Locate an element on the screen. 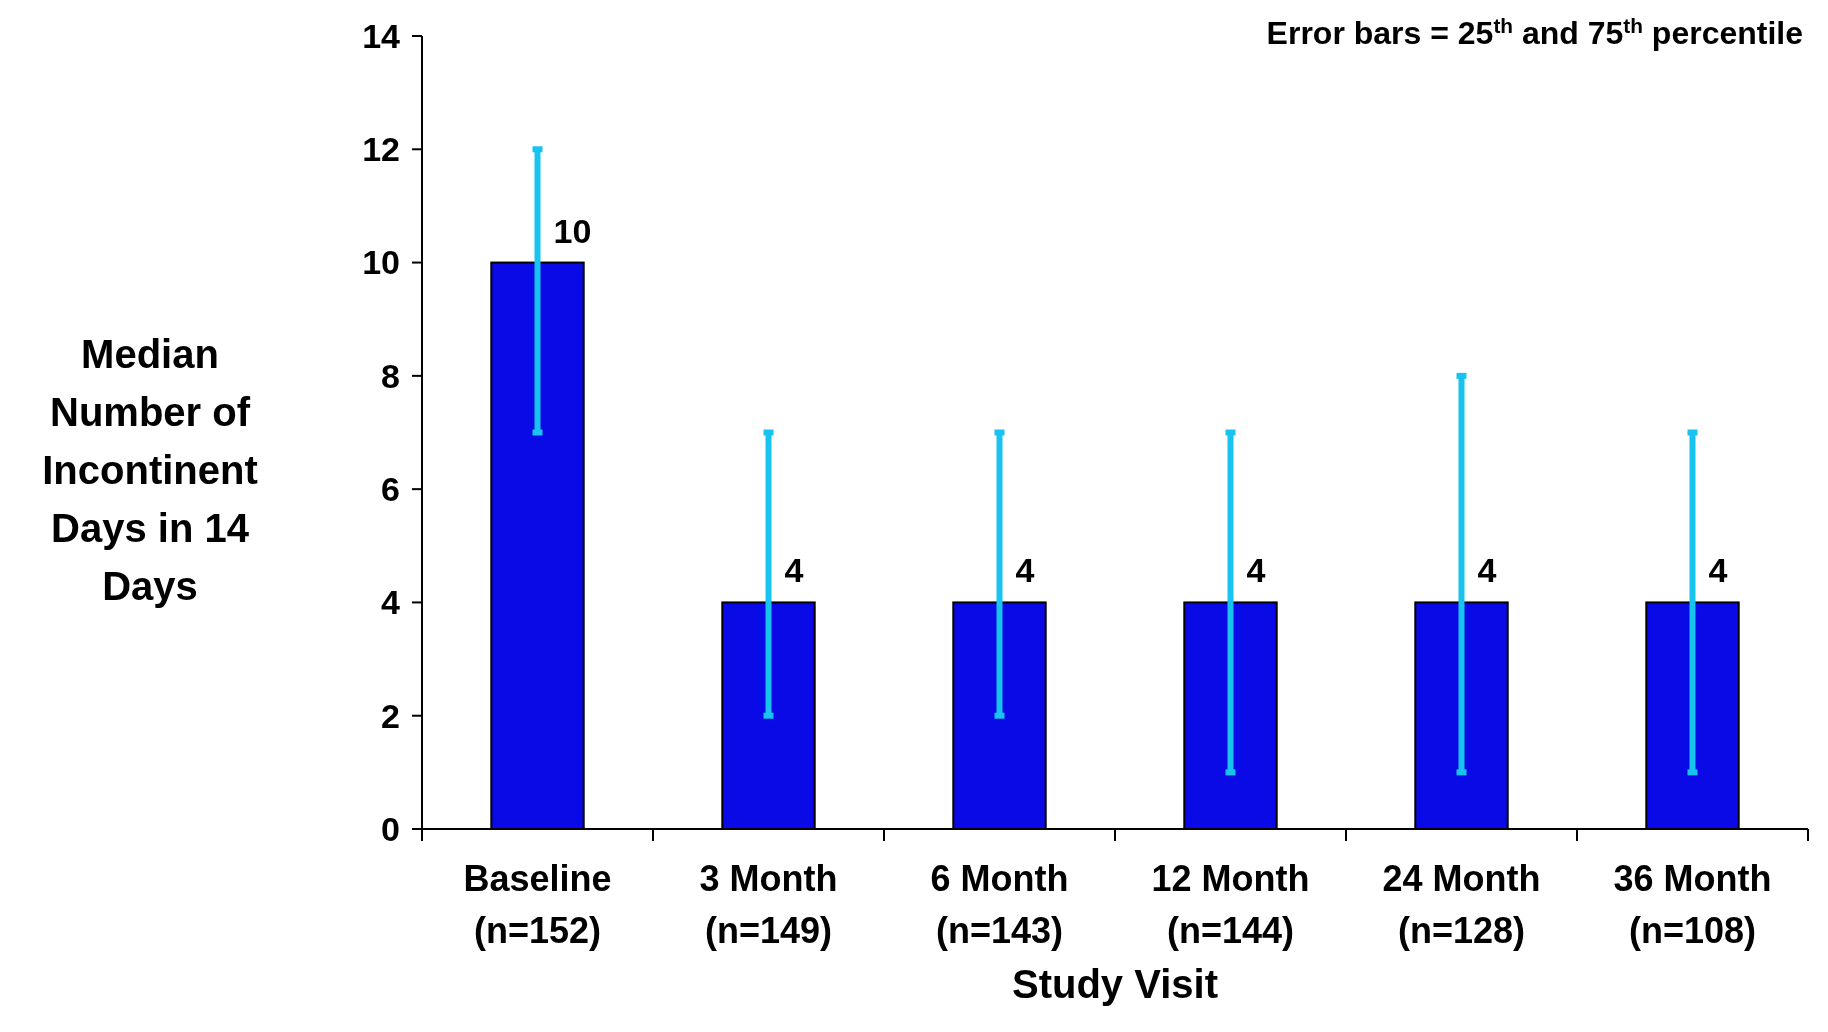 This screenshot has width=1828, height=1032. x-axis-title: Study Visit is located at coordinates (1115, 984).